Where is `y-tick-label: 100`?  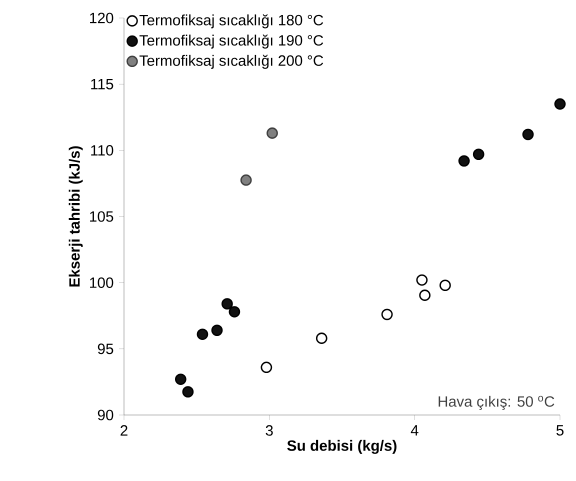
y-tick-label: 100 is located at coordinates (102, 282).